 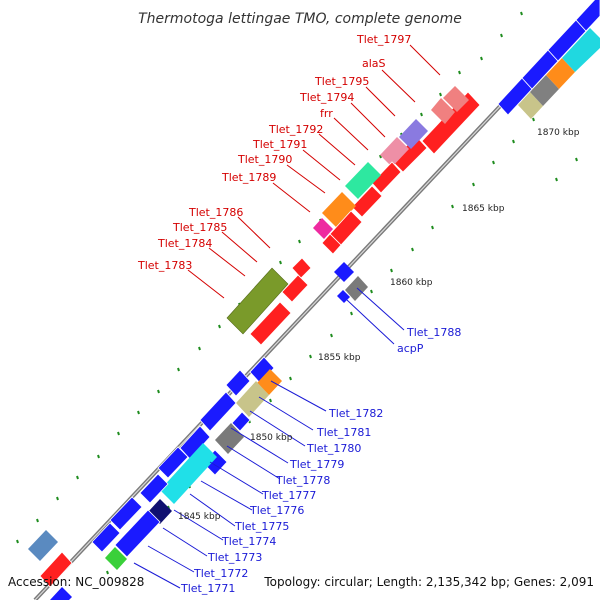 I want to click on gene-label: acpP, so click(x=410, y=348).